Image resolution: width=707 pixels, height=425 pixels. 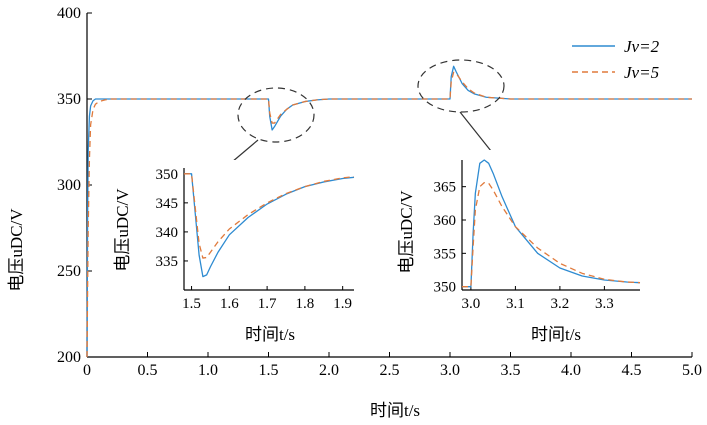 I want to click on inset2-x-tick-label: 3.2, so click(x=560, y=304).